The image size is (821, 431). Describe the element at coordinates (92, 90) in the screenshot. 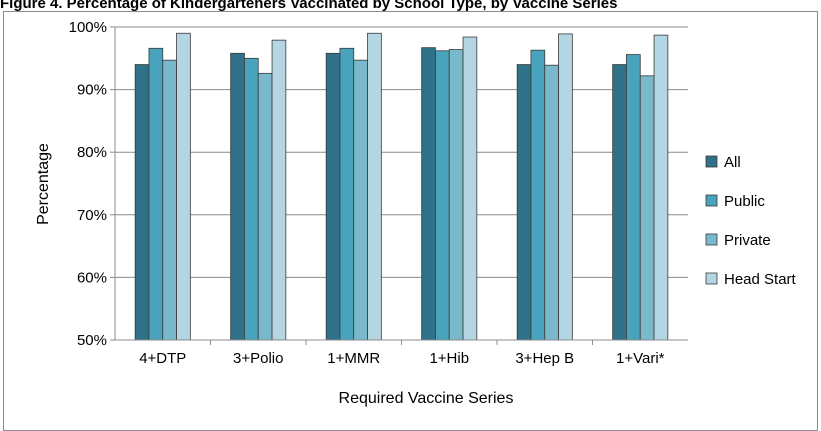

I see `y-tick-label: 90%` at that location.